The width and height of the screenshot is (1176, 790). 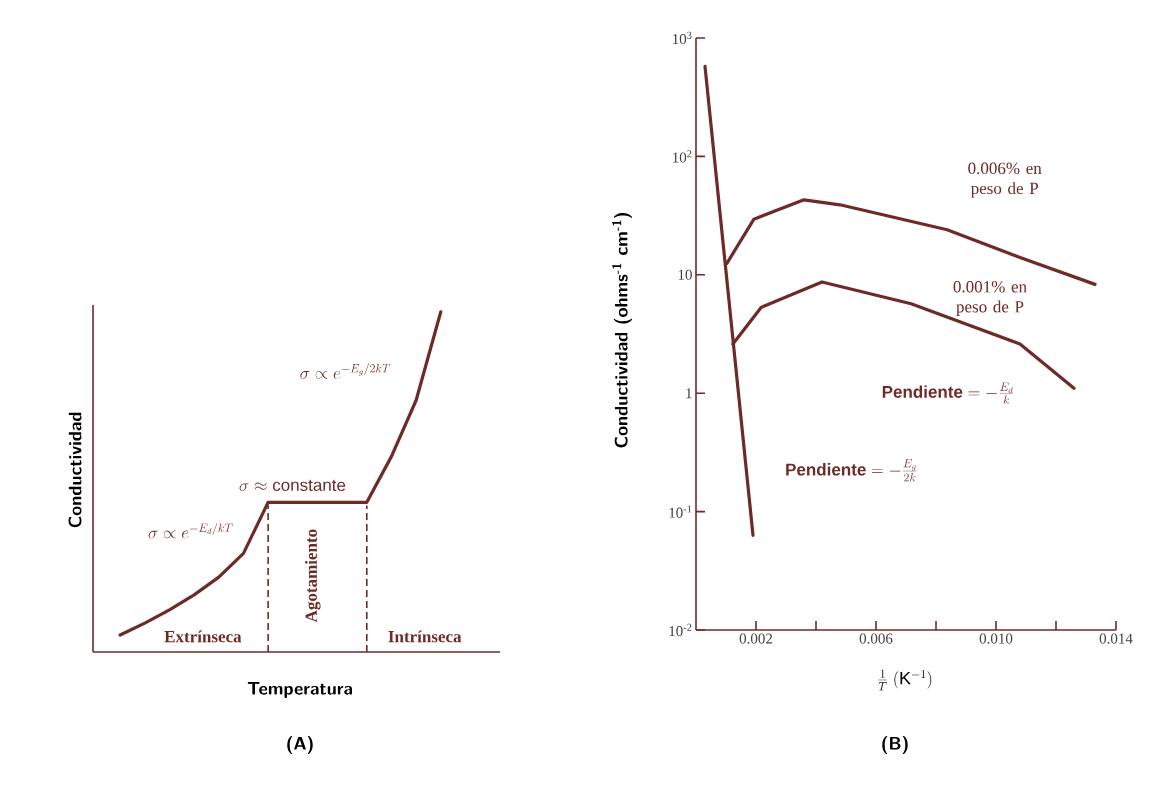 What do you see at coordinates (756, 638) in the screenshot?
I see `x-tick-label: 0.002` at bounding box center [756, 638].